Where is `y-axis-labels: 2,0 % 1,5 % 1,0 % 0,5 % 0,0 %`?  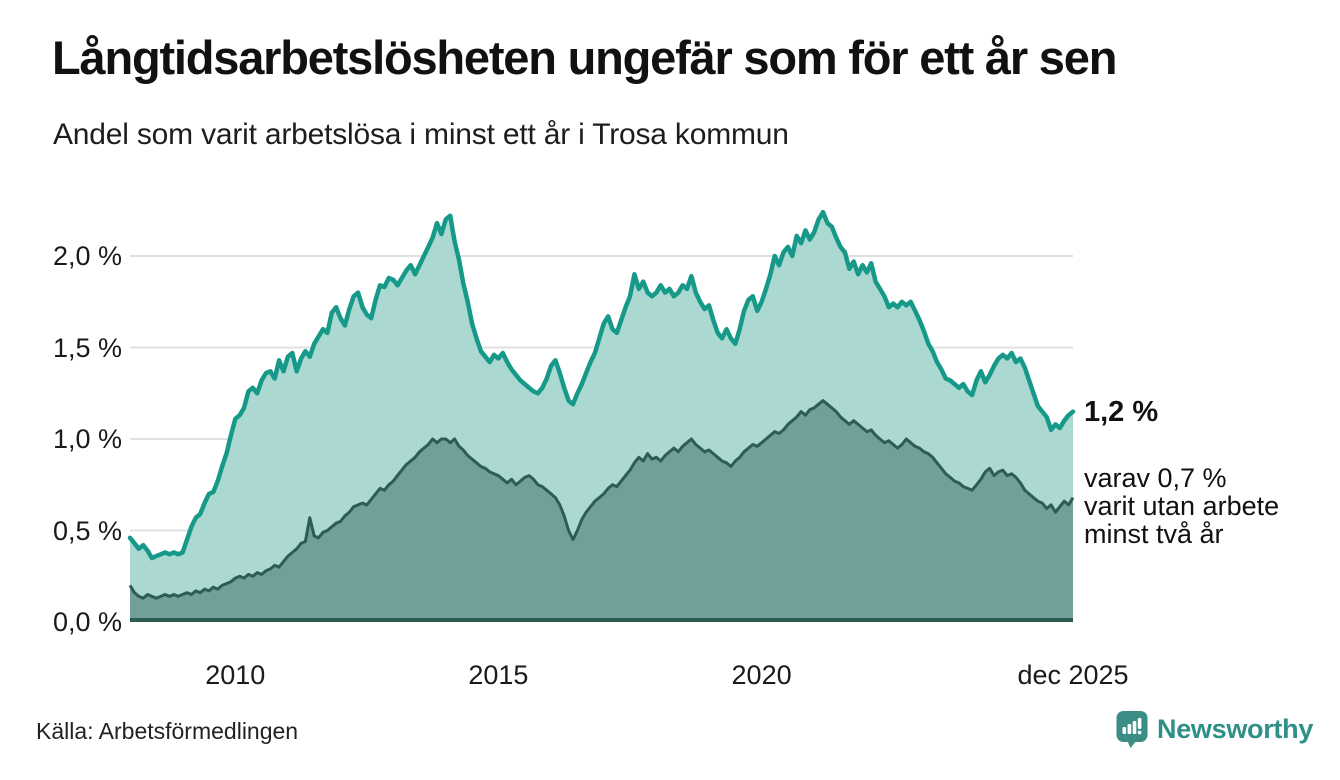 y-axis-labels: 2,0 % 1,5 % 1,0 % 0,5 % 0,0 % is located at coordinates (61, 390).